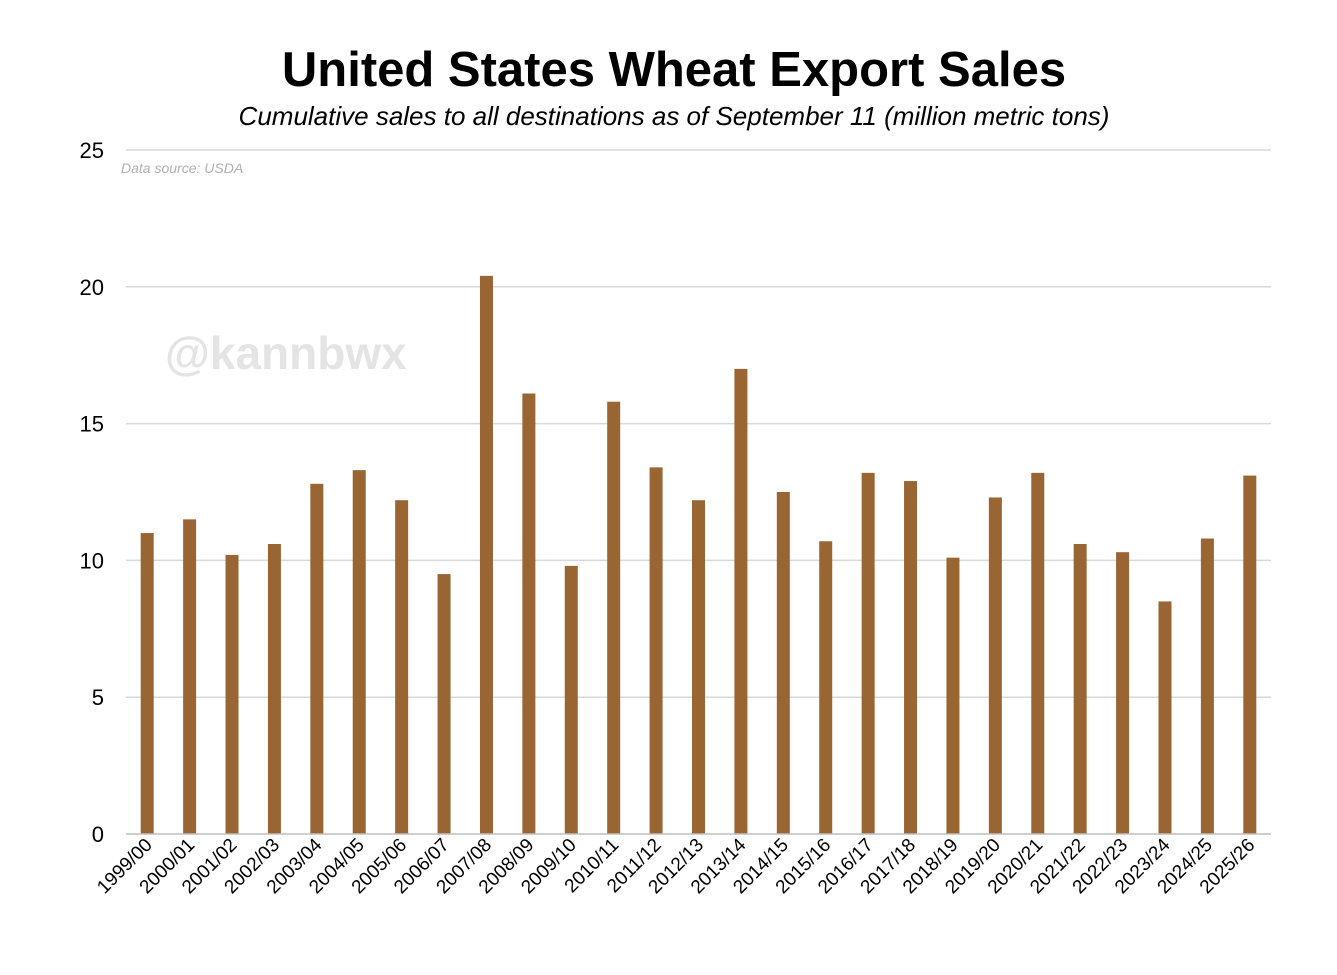  I want to click on y-tick-label: 5, so click(98, 697).